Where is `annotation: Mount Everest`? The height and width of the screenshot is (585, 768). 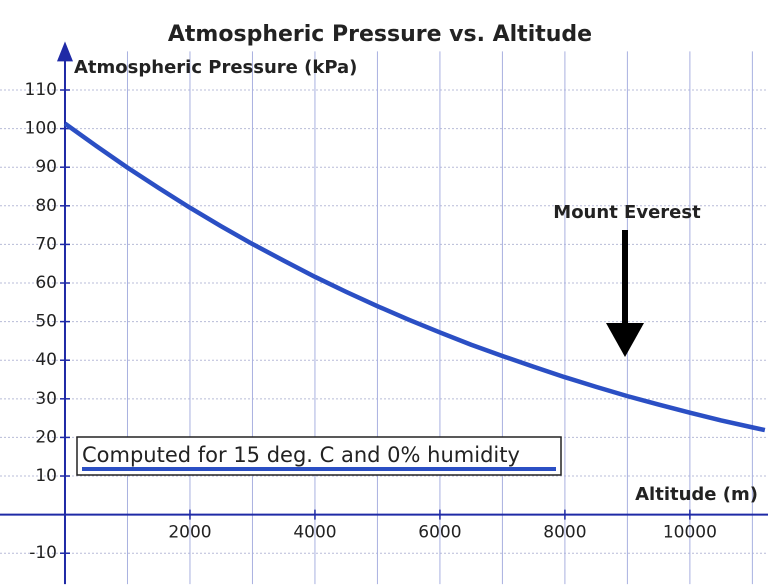 annotation: Mount Everest is located at coordinates (627, 212).